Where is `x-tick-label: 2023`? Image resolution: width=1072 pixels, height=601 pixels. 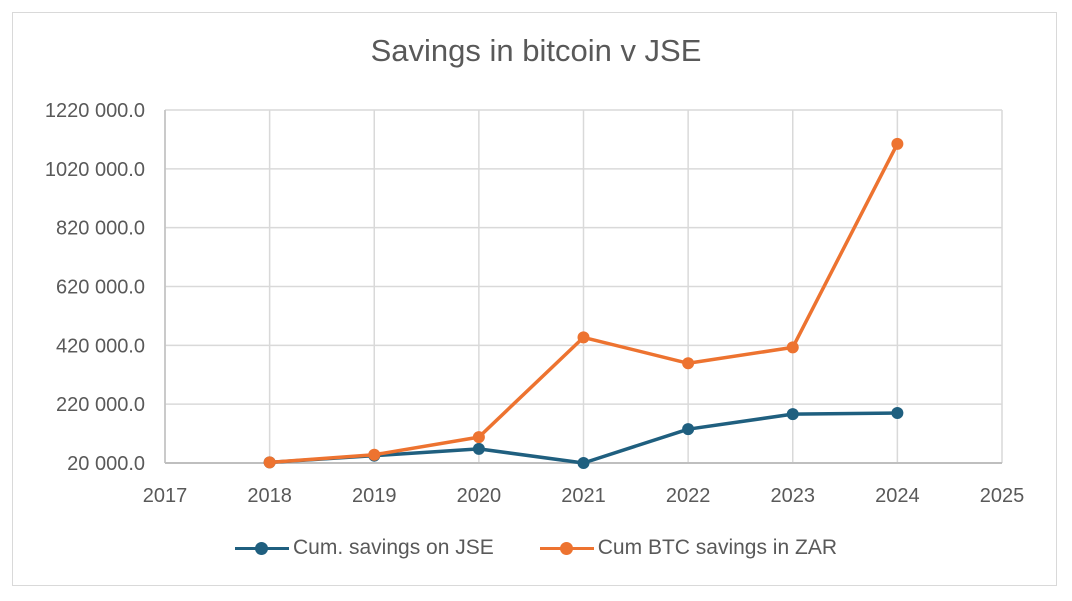
x-tick-label: 2023 is located at coordinates (793, 496).